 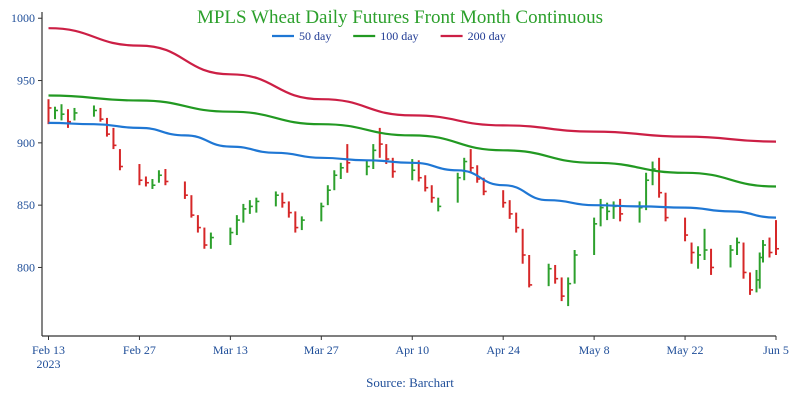 What do you see at coordinates (23, 18) in the screenshot?
I see `y-tick-label: 1000` at bounding box center [23, 18].